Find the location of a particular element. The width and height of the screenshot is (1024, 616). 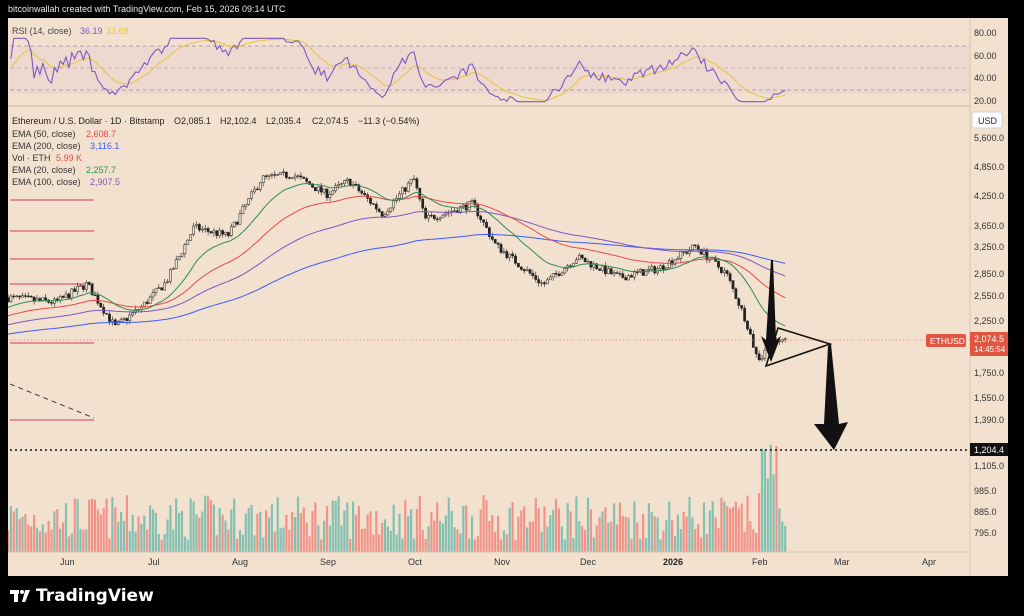

ohlc-high: H2,102.4 is located at coordinates (238, 121).